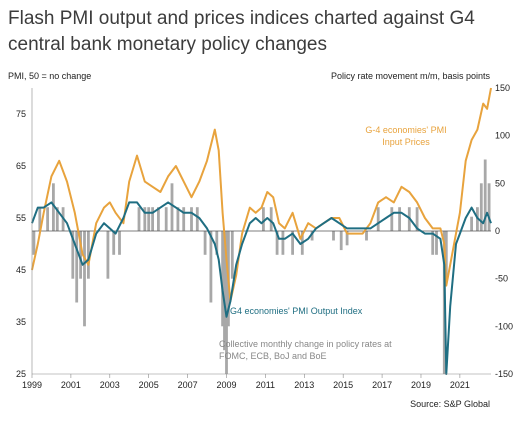 This screenshot has width=529, height=442. I want to click on output-index-annotation: G4 economies' PMI Output Index, so click(296, 311).